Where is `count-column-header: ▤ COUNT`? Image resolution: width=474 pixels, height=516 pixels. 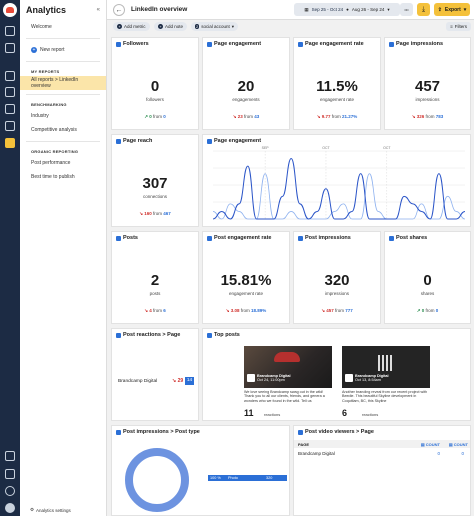 count-column-header: ▤ COUNT is located at coordinates (430, 444).